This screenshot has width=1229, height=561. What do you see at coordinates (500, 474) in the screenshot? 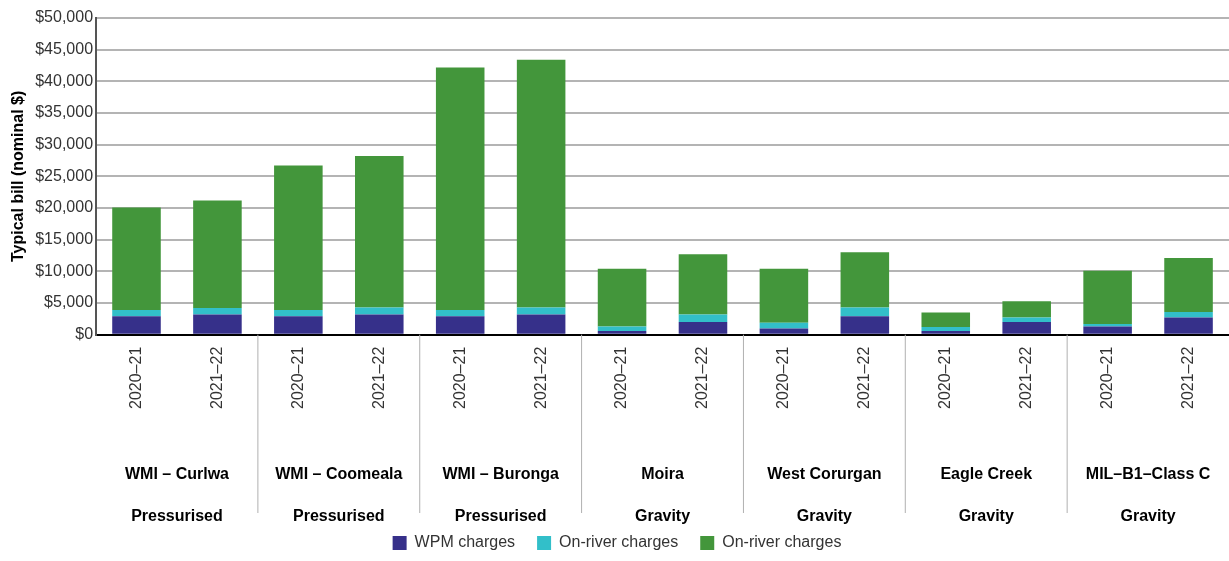
I see `text: WMI – Buronga` at bounding box center [500, 474].